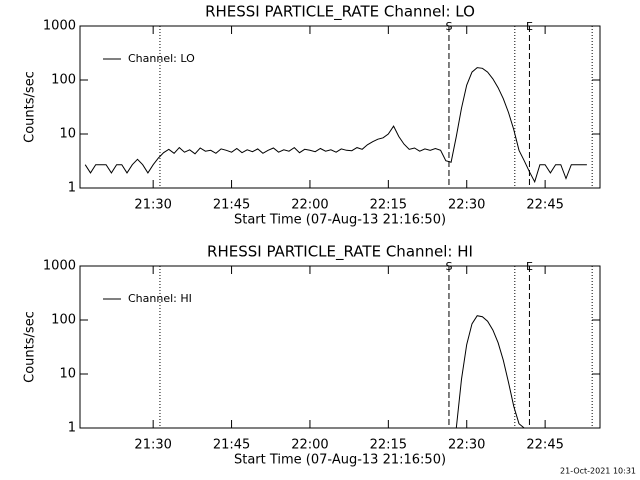 Image resolution: width=640 pixels, height=480 pixels. What do you see at coordinates (161, 58) in the screenshot?
I see `legend-label: Channel: LO` at bounding box center [161, 58].